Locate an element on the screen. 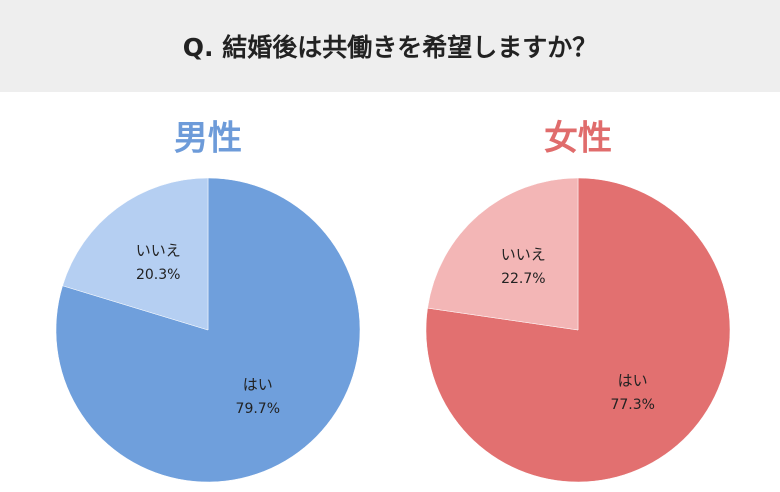  pie-title: 女性 is located at coordinates (578, 139).